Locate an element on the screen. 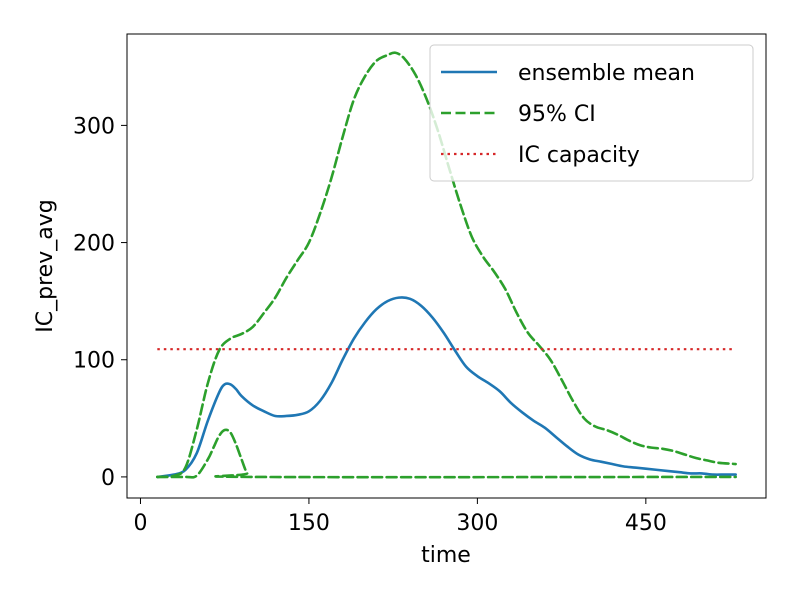 The width and height of the screenshot is (800, 600). y-tick-label: 200 is located at coordinates (94, 244).